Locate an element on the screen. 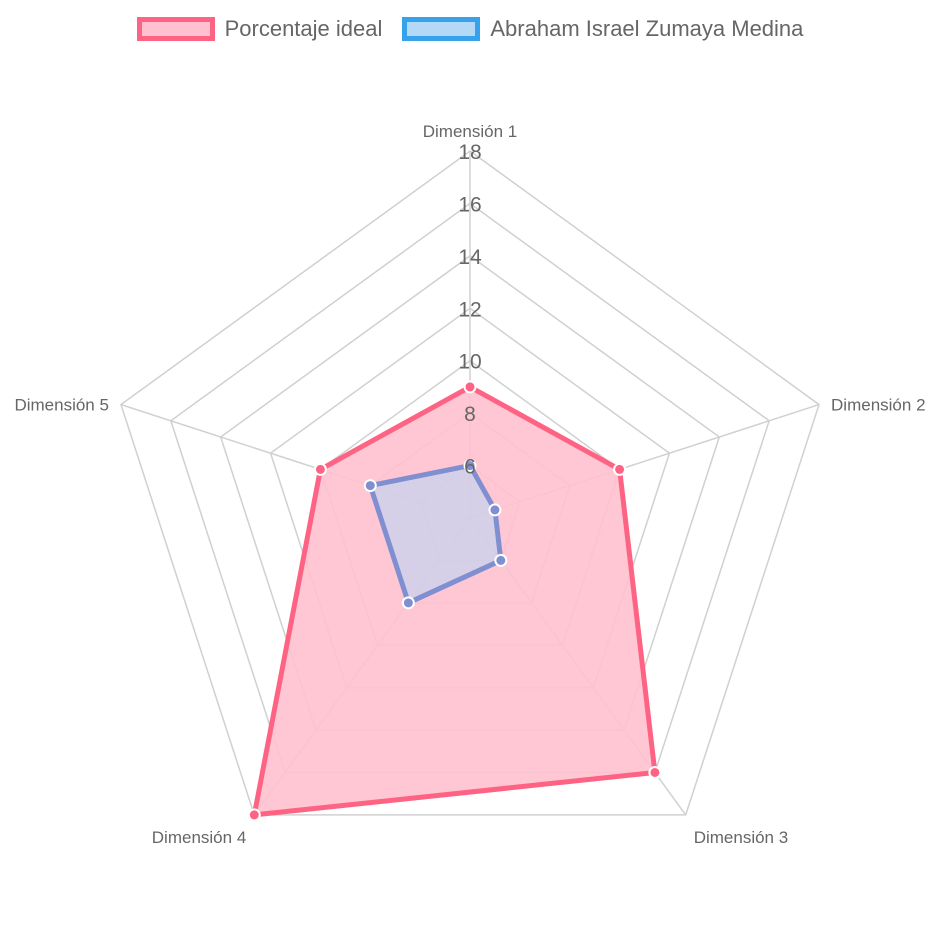  axis-label-5: Dimensión 5 is located at coordinates (61, 405).